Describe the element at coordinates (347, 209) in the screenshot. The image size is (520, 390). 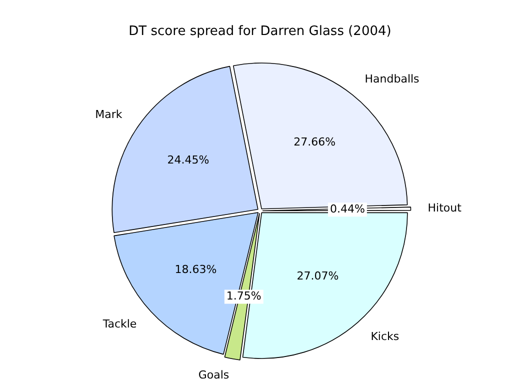
I see `data-label: 0.44%` at that location.